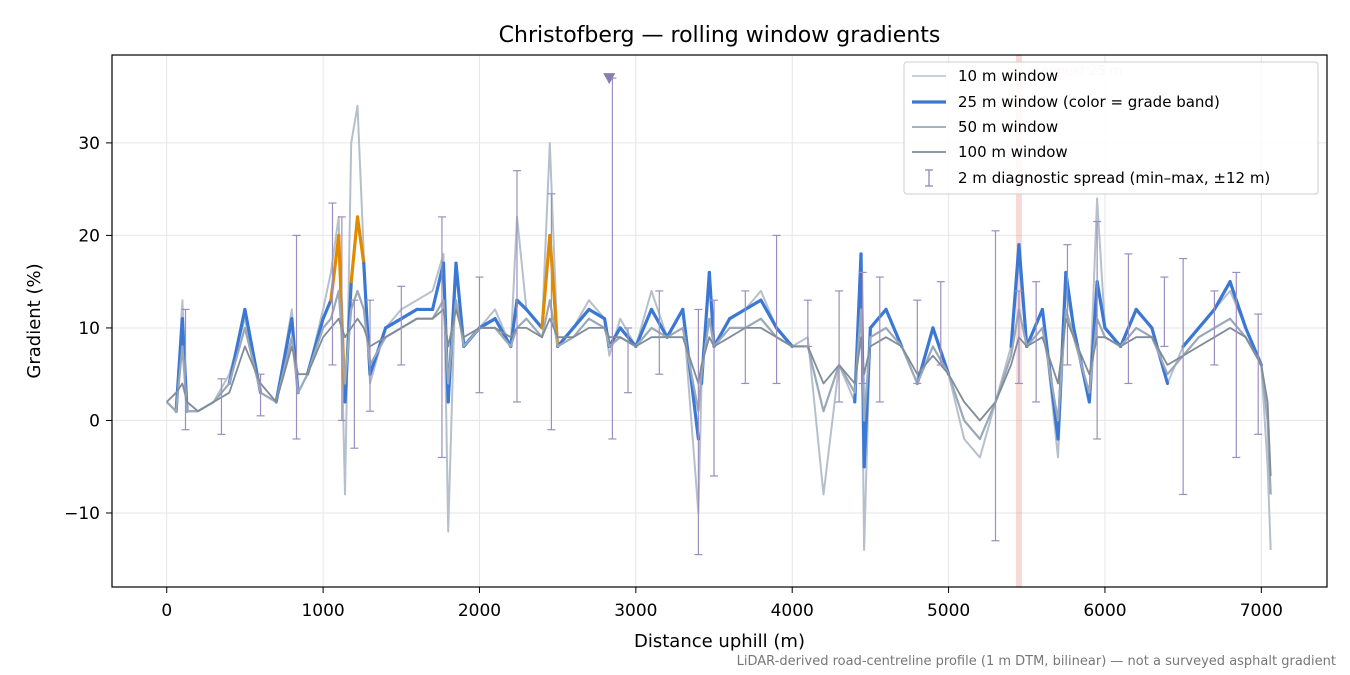 This screenshot has height=675, width=1350. I want to click on y-axis-label: Gradient (%), so click(34, 320).